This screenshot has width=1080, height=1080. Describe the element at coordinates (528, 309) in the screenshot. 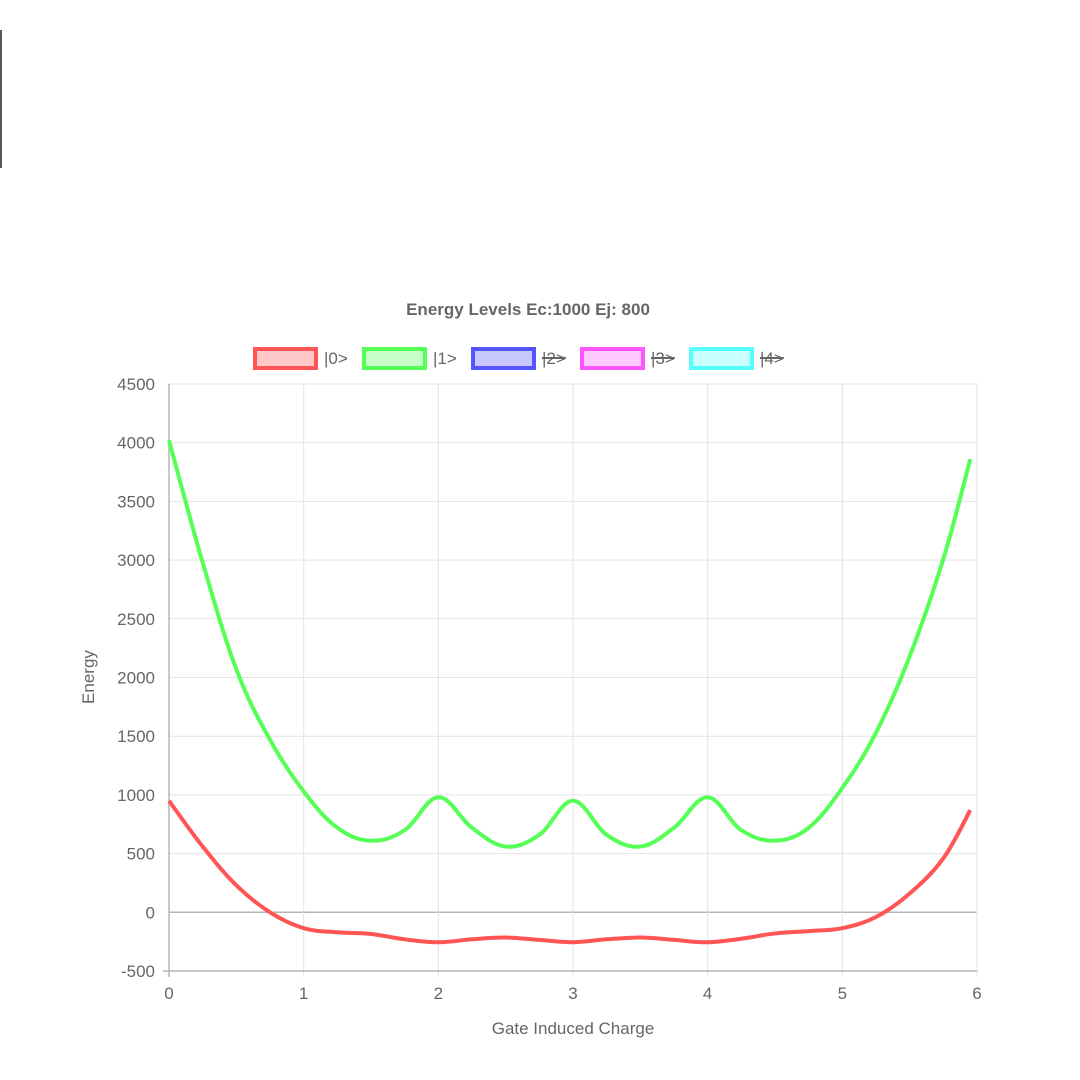

I see `chart-title: Energy Levels Ec:1000 Ej: 800` at that location.